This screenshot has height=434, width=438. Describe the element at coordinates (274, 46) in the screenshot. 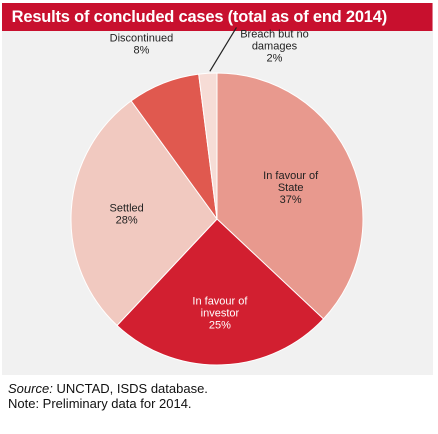

I see `slice-label-breach-but-no-damages: Breach but no damages 2%` at that location.